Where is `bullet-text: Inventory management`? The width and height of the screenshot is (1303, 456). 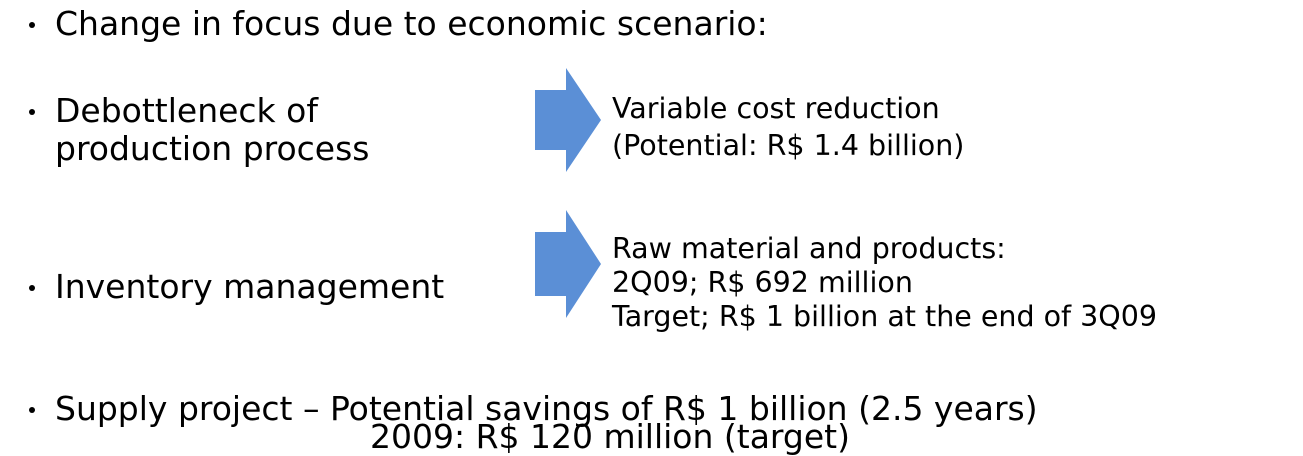
bullet-text: Inventory management is located at coordinates (249, 286).